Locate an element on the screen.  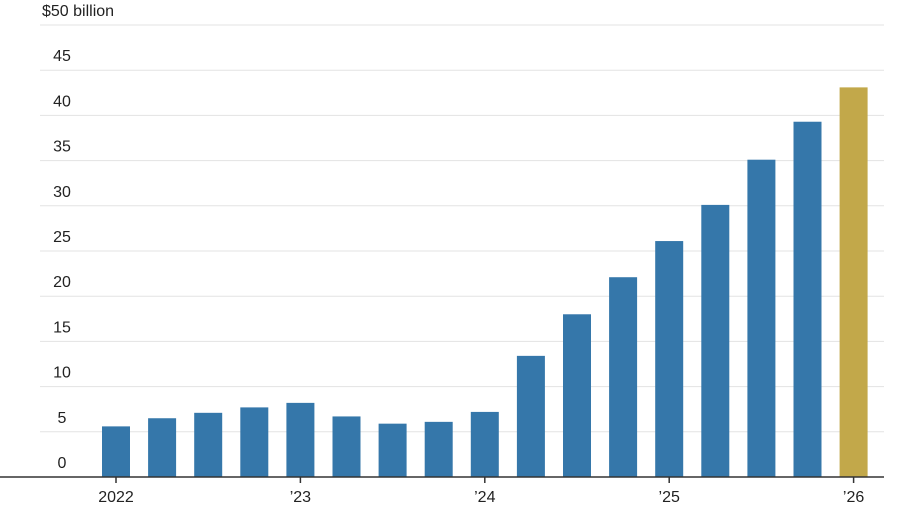
x-tick-label-3: ’25 is located at coordinates (669, 497).